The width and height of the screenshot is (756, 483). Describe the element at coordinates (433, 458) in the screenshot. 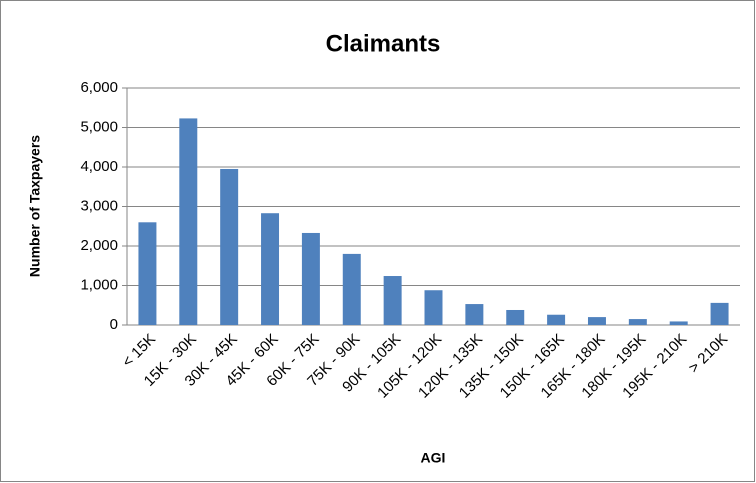

I see `x-axis-label: AGI` at that location.